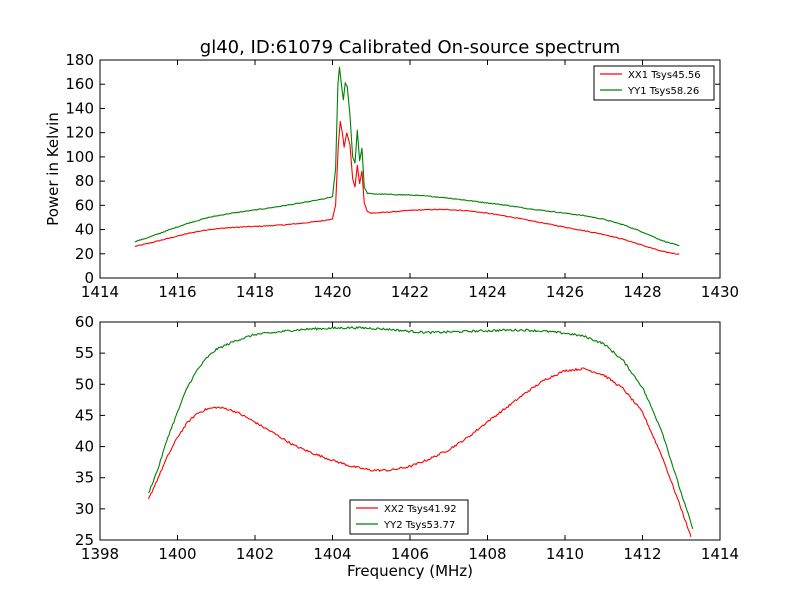 This screenshot has width=800, height=600. I want to click on top-y-tick-label: 120, so click(79, 133).